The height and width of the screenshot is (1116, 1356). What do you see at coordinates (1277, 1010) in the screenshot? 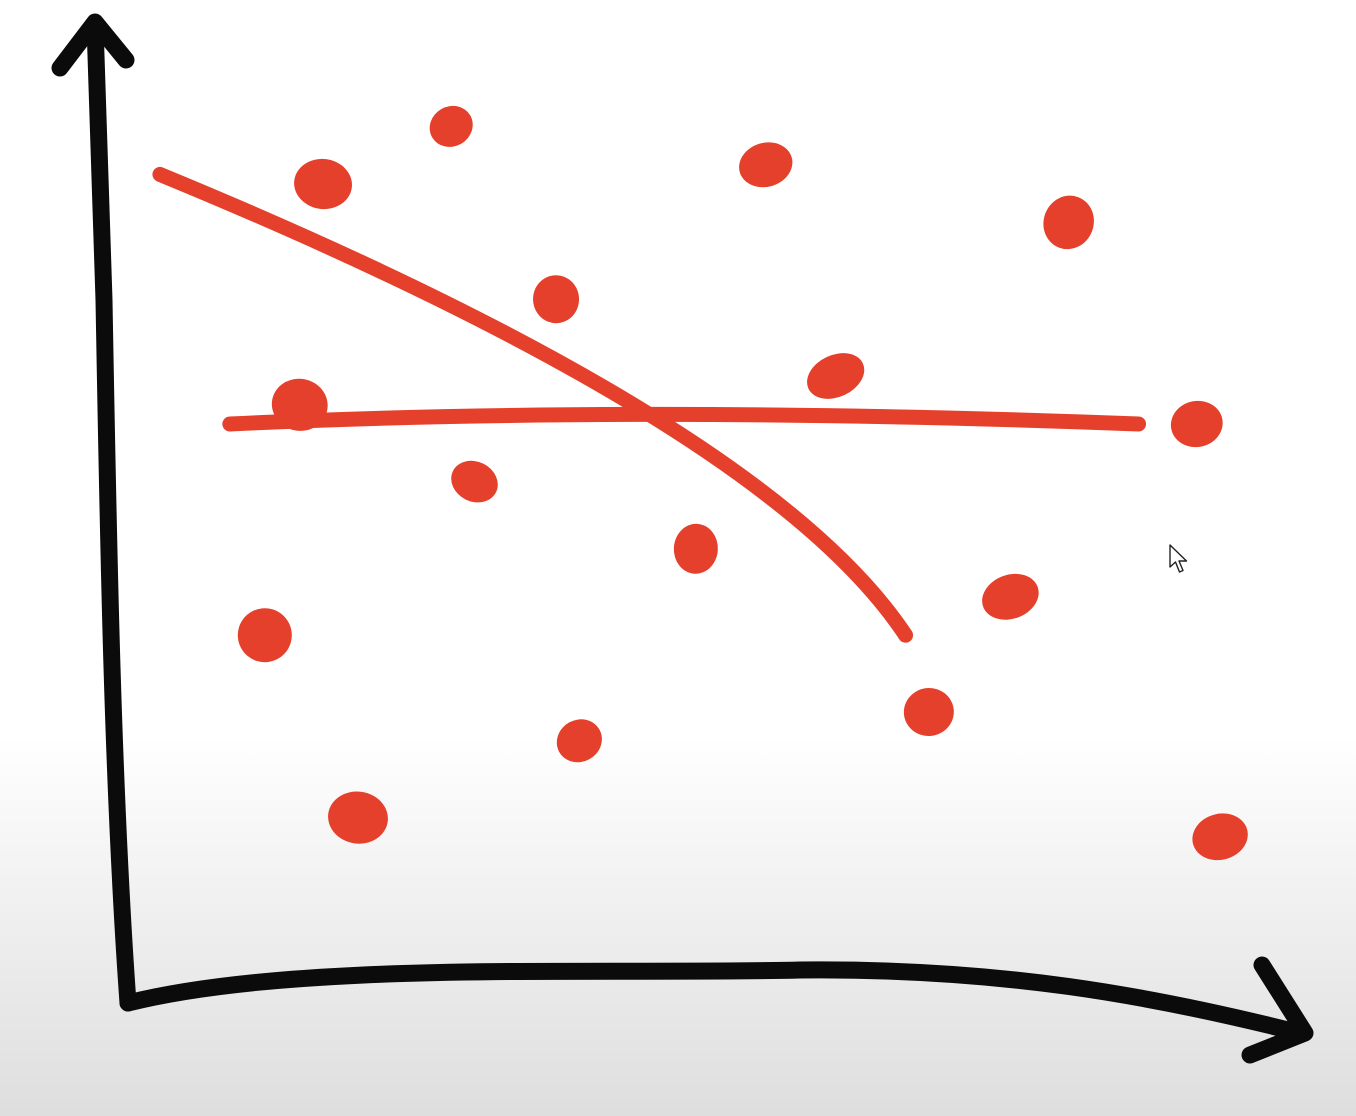
I see `x-axis-arrowhead` at bounding box center [1277, 1010].